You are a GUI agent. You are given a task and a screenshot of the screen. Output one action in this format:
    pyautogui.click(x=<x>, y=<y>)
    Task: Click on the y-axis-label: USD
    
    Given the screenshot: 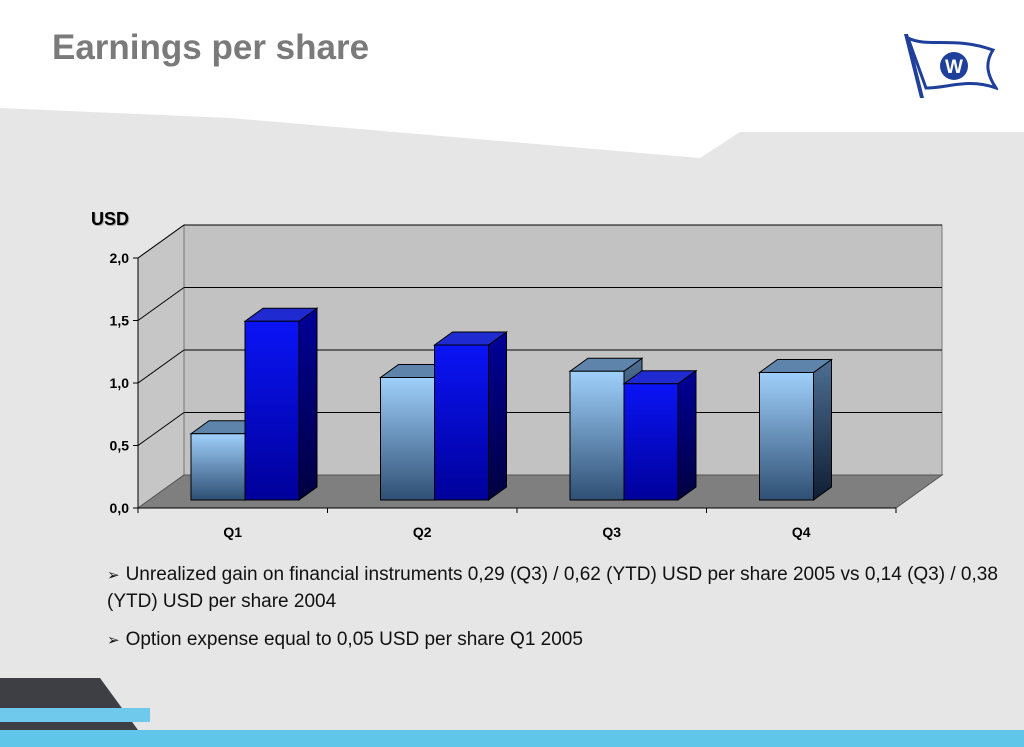 What is the action you would take?
    pyautogui.click(x=110, y=219)
    